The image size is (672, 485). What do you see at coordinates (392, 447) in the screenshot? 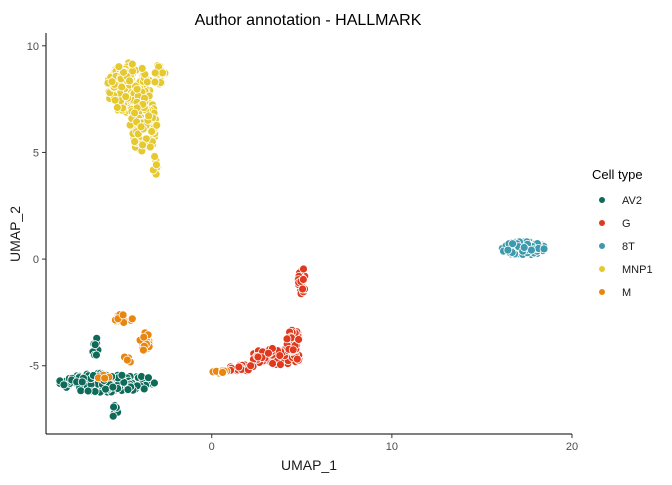
I see `x-tick-label: 10` at bounding box center [392, 447].